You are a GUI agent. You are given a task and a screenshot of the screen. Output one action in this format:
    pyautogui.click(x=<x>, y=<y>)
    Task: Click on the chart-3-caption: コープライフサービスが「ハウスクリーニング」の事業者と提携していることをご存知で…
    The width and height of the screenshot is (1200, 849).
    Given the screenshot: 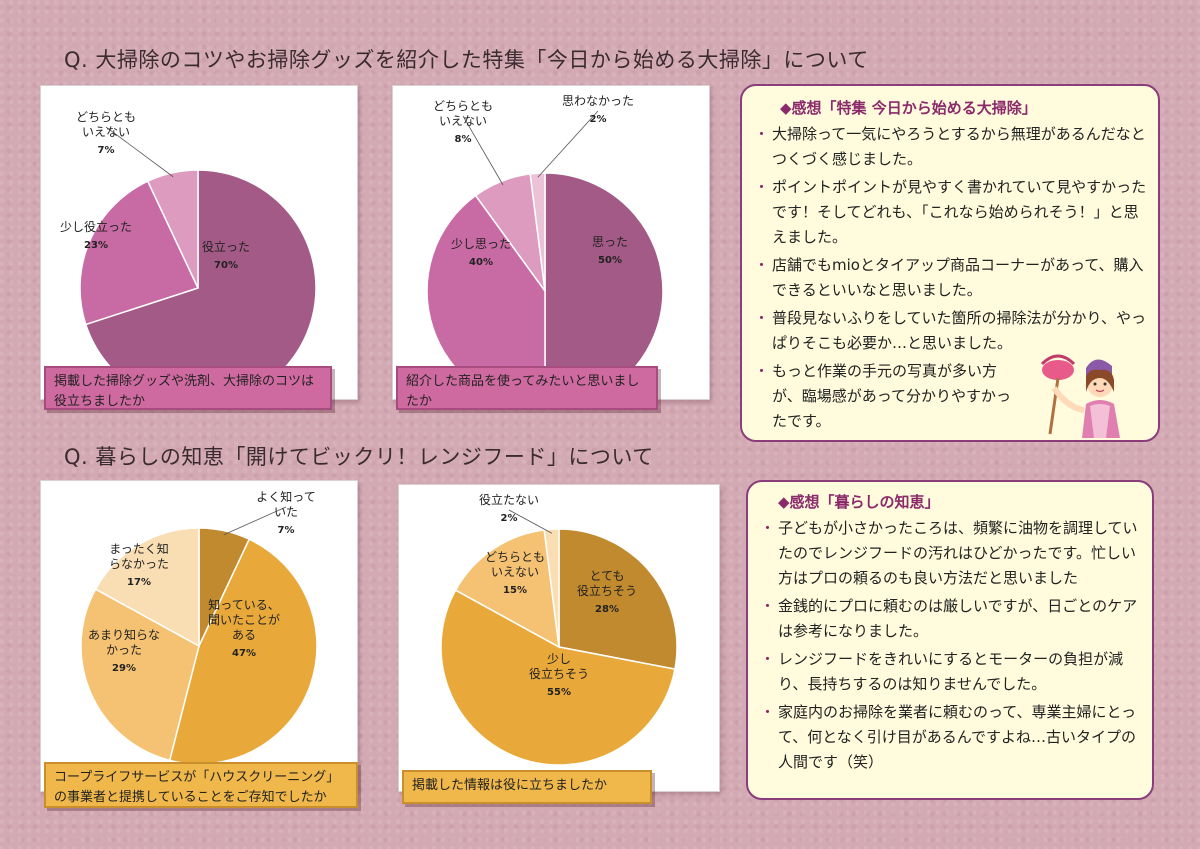 What is the action you would take?
    pyautogui.click(x=201, y=785)
    